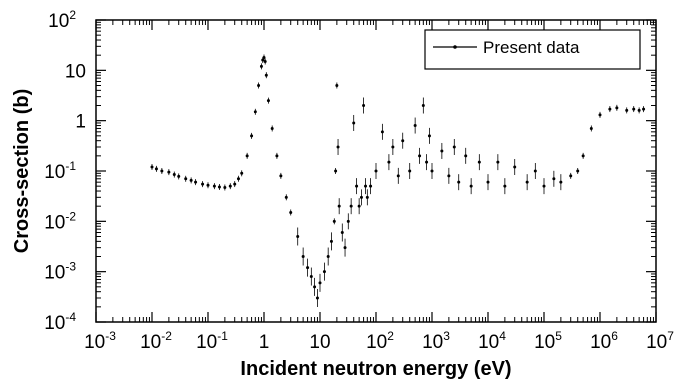 Image resolution: width=676 pixels, height=381 pixels. I want to click on x-tick-label: 10, so click(319, 342).